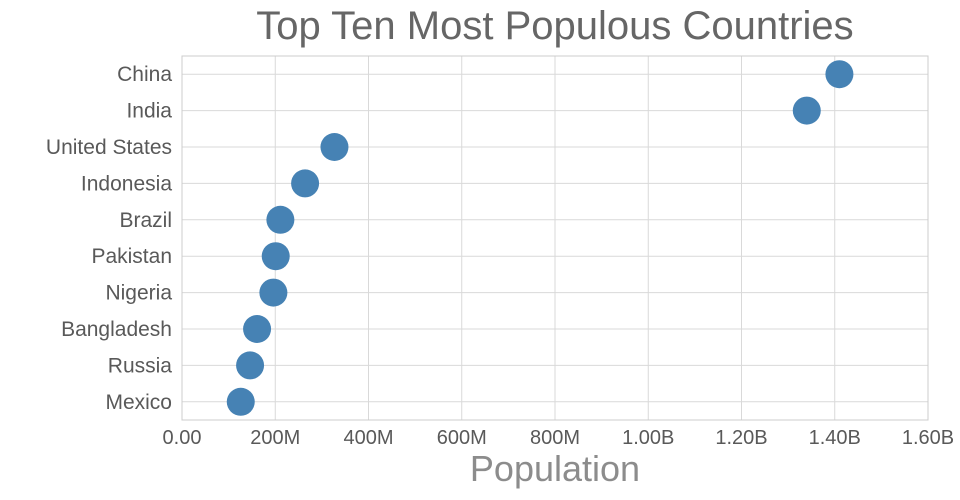 This screenshot has width=960, height=500. What do you see at coordinates (145, 220) in the screenshot?
I see `y-tick-label: Brazil` at bounding box center [145, 220].